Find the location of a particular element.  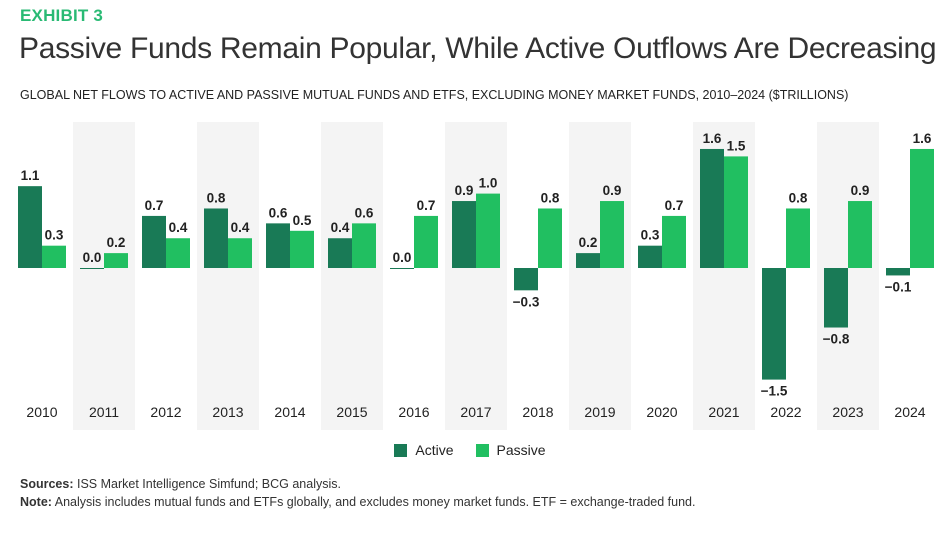

x-tick-label: 2024 is located at coordinates (909, 412).